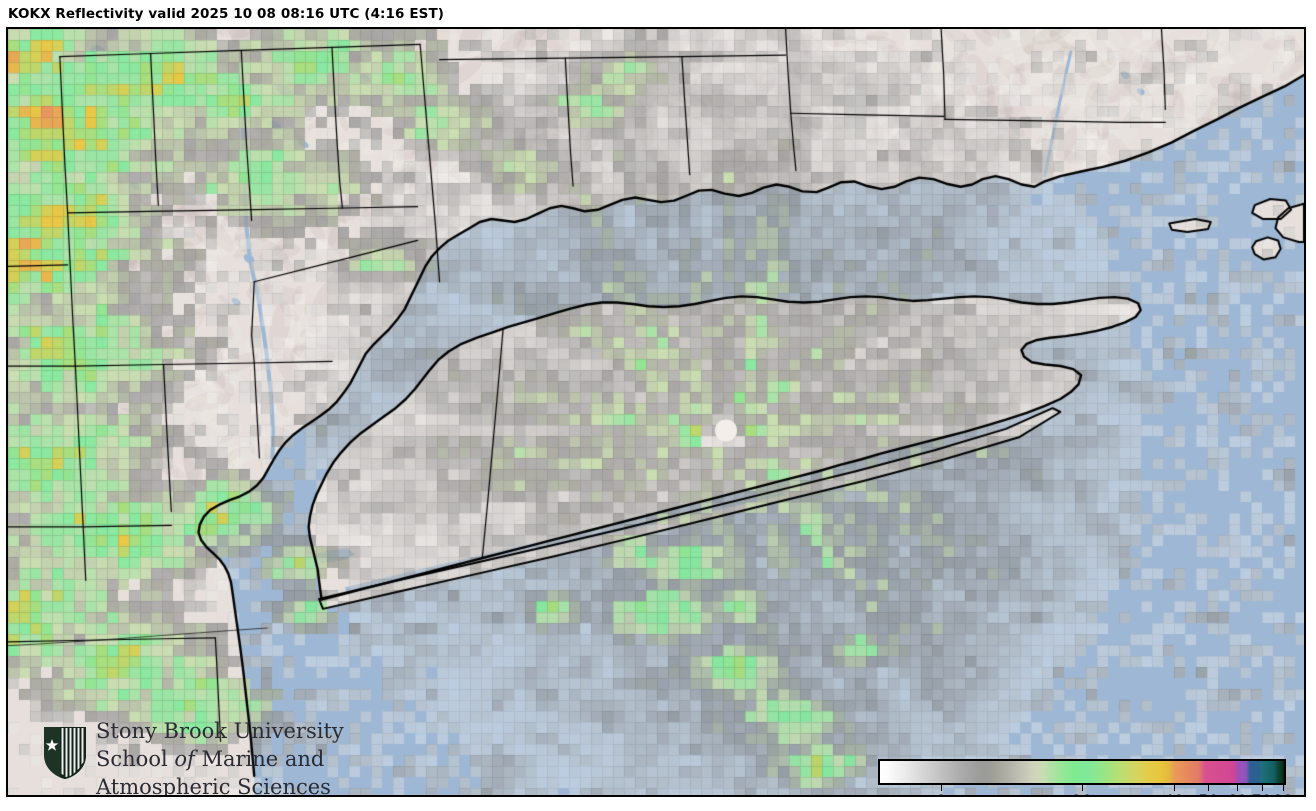 The height and width of the screenshot is (811, 1316). What do you see at coordinates (1208, 793) in the screenshot?
I see `colorbar-tick-label: 50` at bounding box center [1208, 793].